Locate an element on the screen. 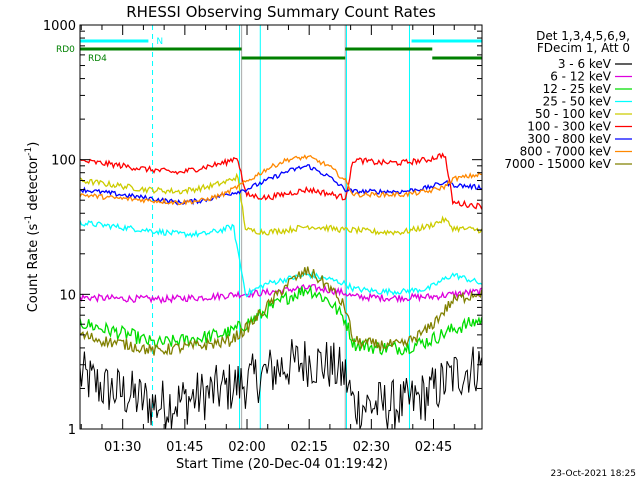  chart-title: RHESSI Observing Summary Count Rates is located at coordinates (281, 12).